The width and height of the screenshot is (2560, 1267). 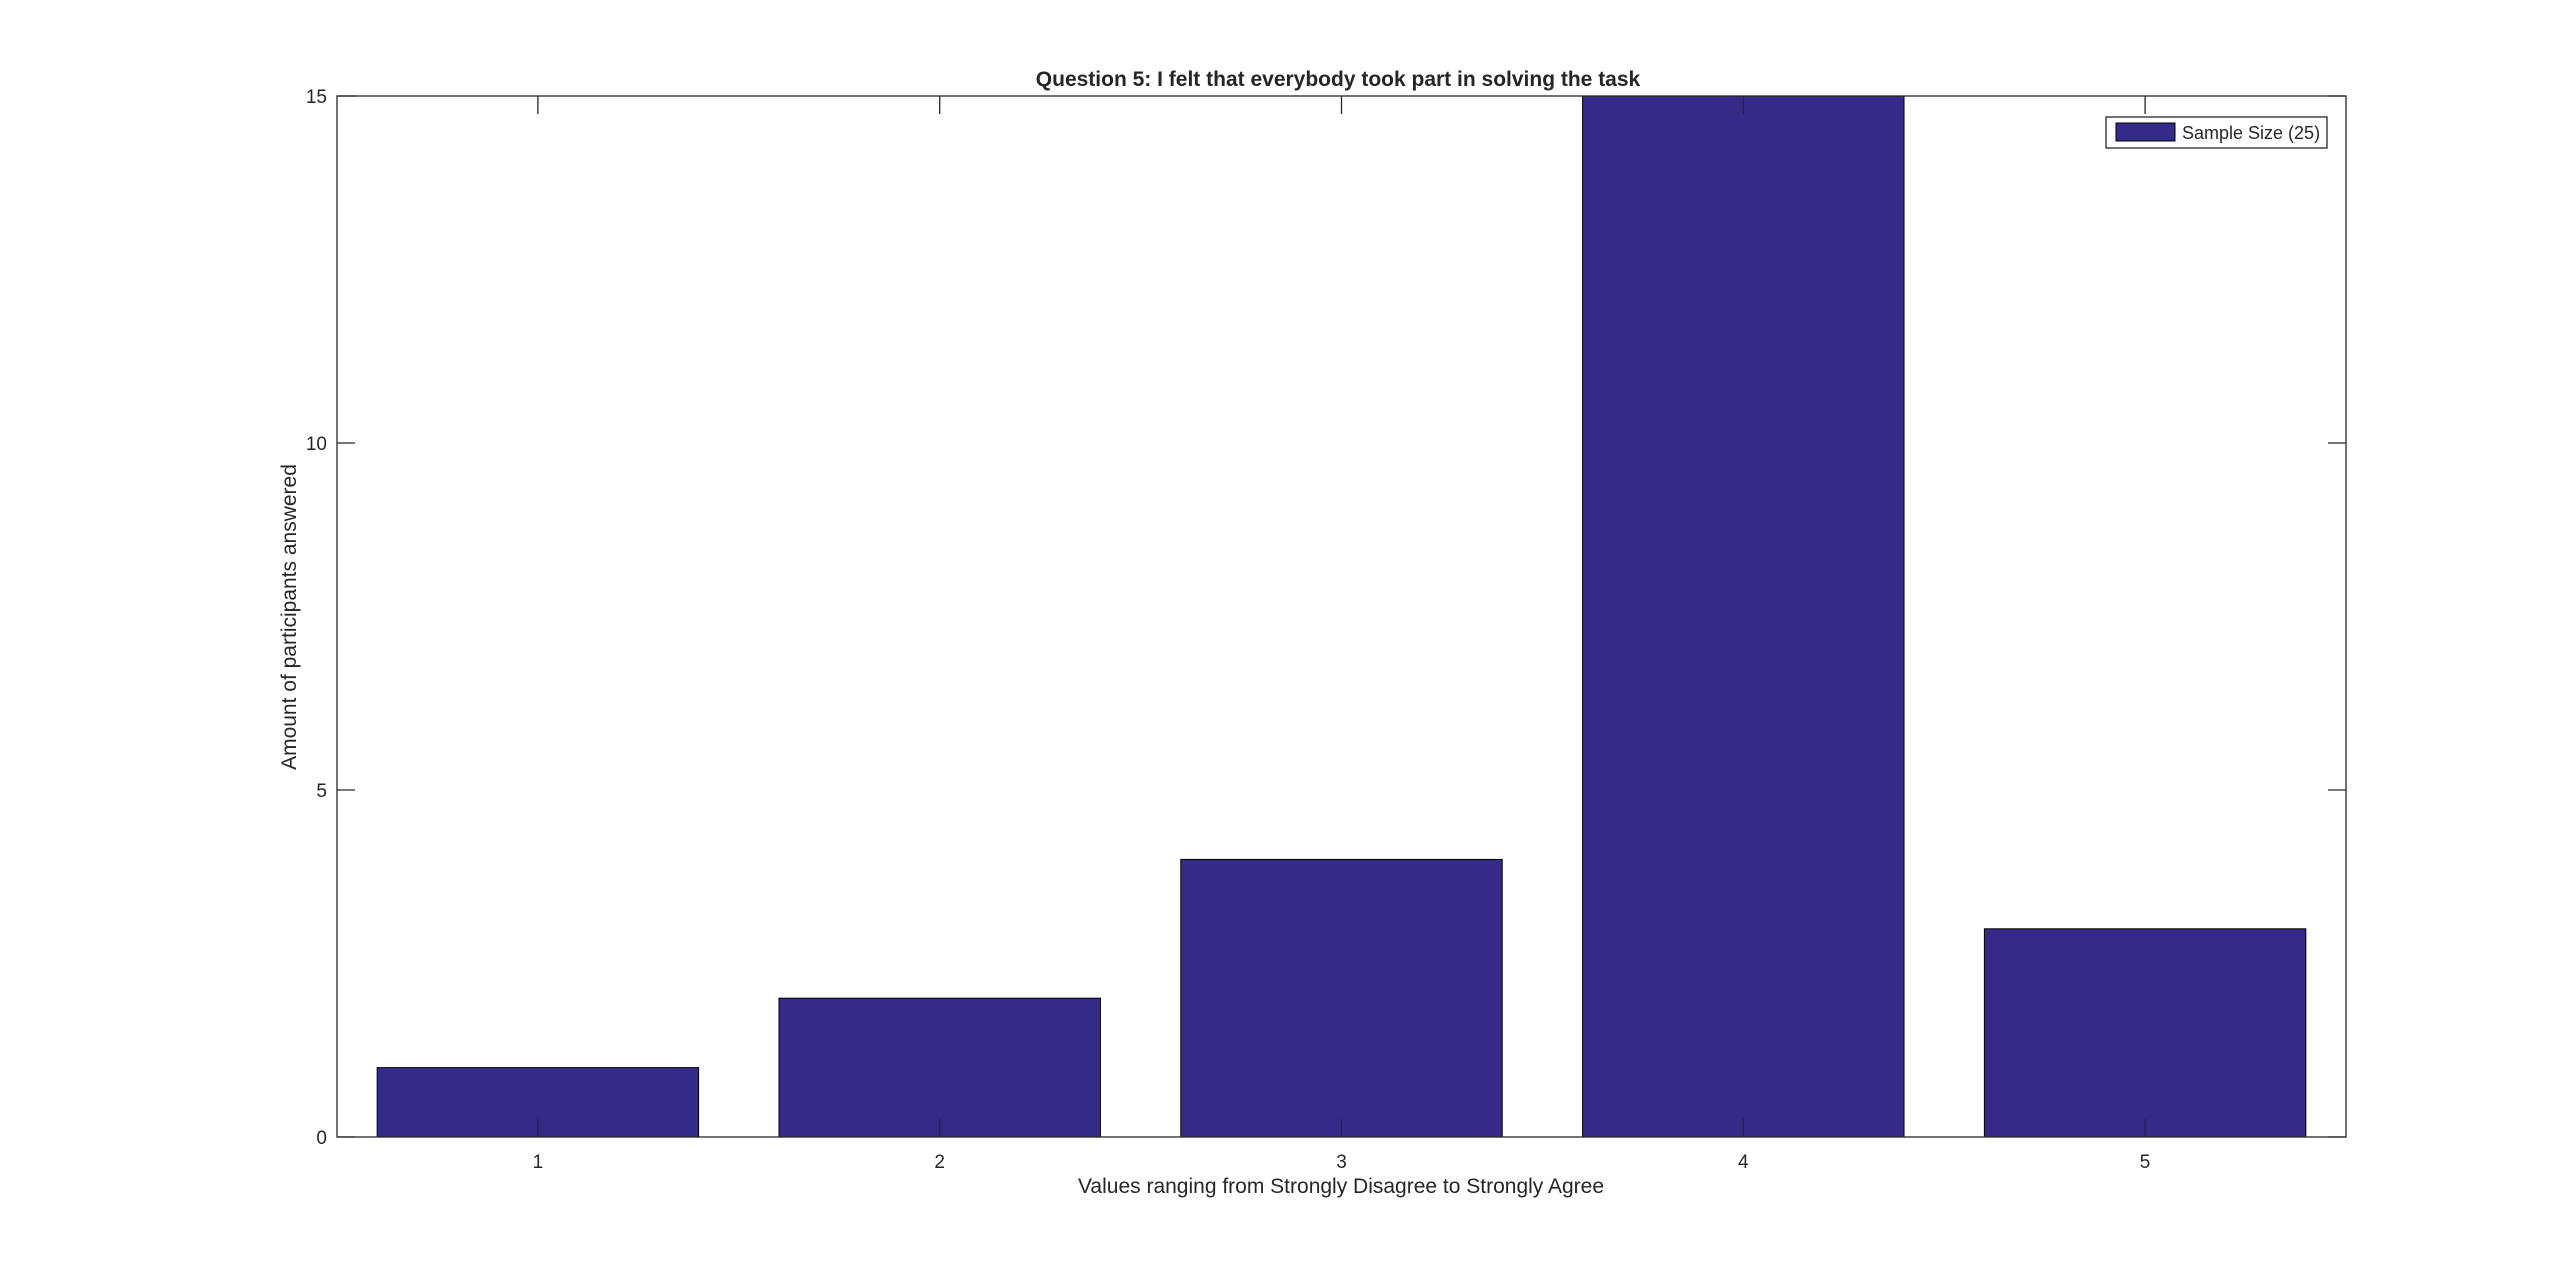 What do you see at coordinates (321, 1138) in the screenshot?
I see `y-tick-label: 0` at bounding box center [321, 1138].